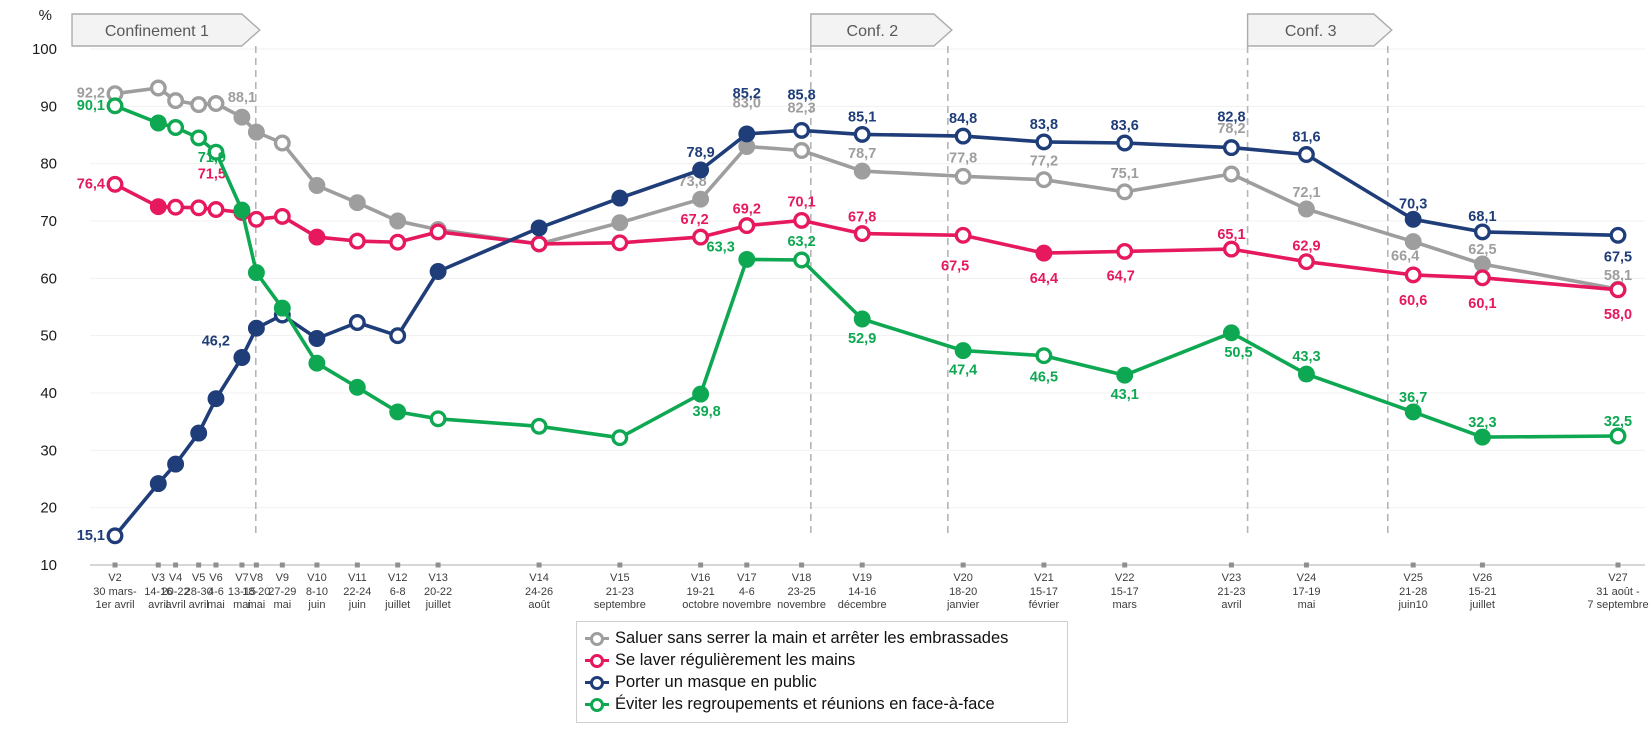 The height and width of the screenshot is (749, 1650). What do you see at coordinates (317, 338) in the screenshot?
I see `data-point-masque-V10` at bounding box center [317, 338].